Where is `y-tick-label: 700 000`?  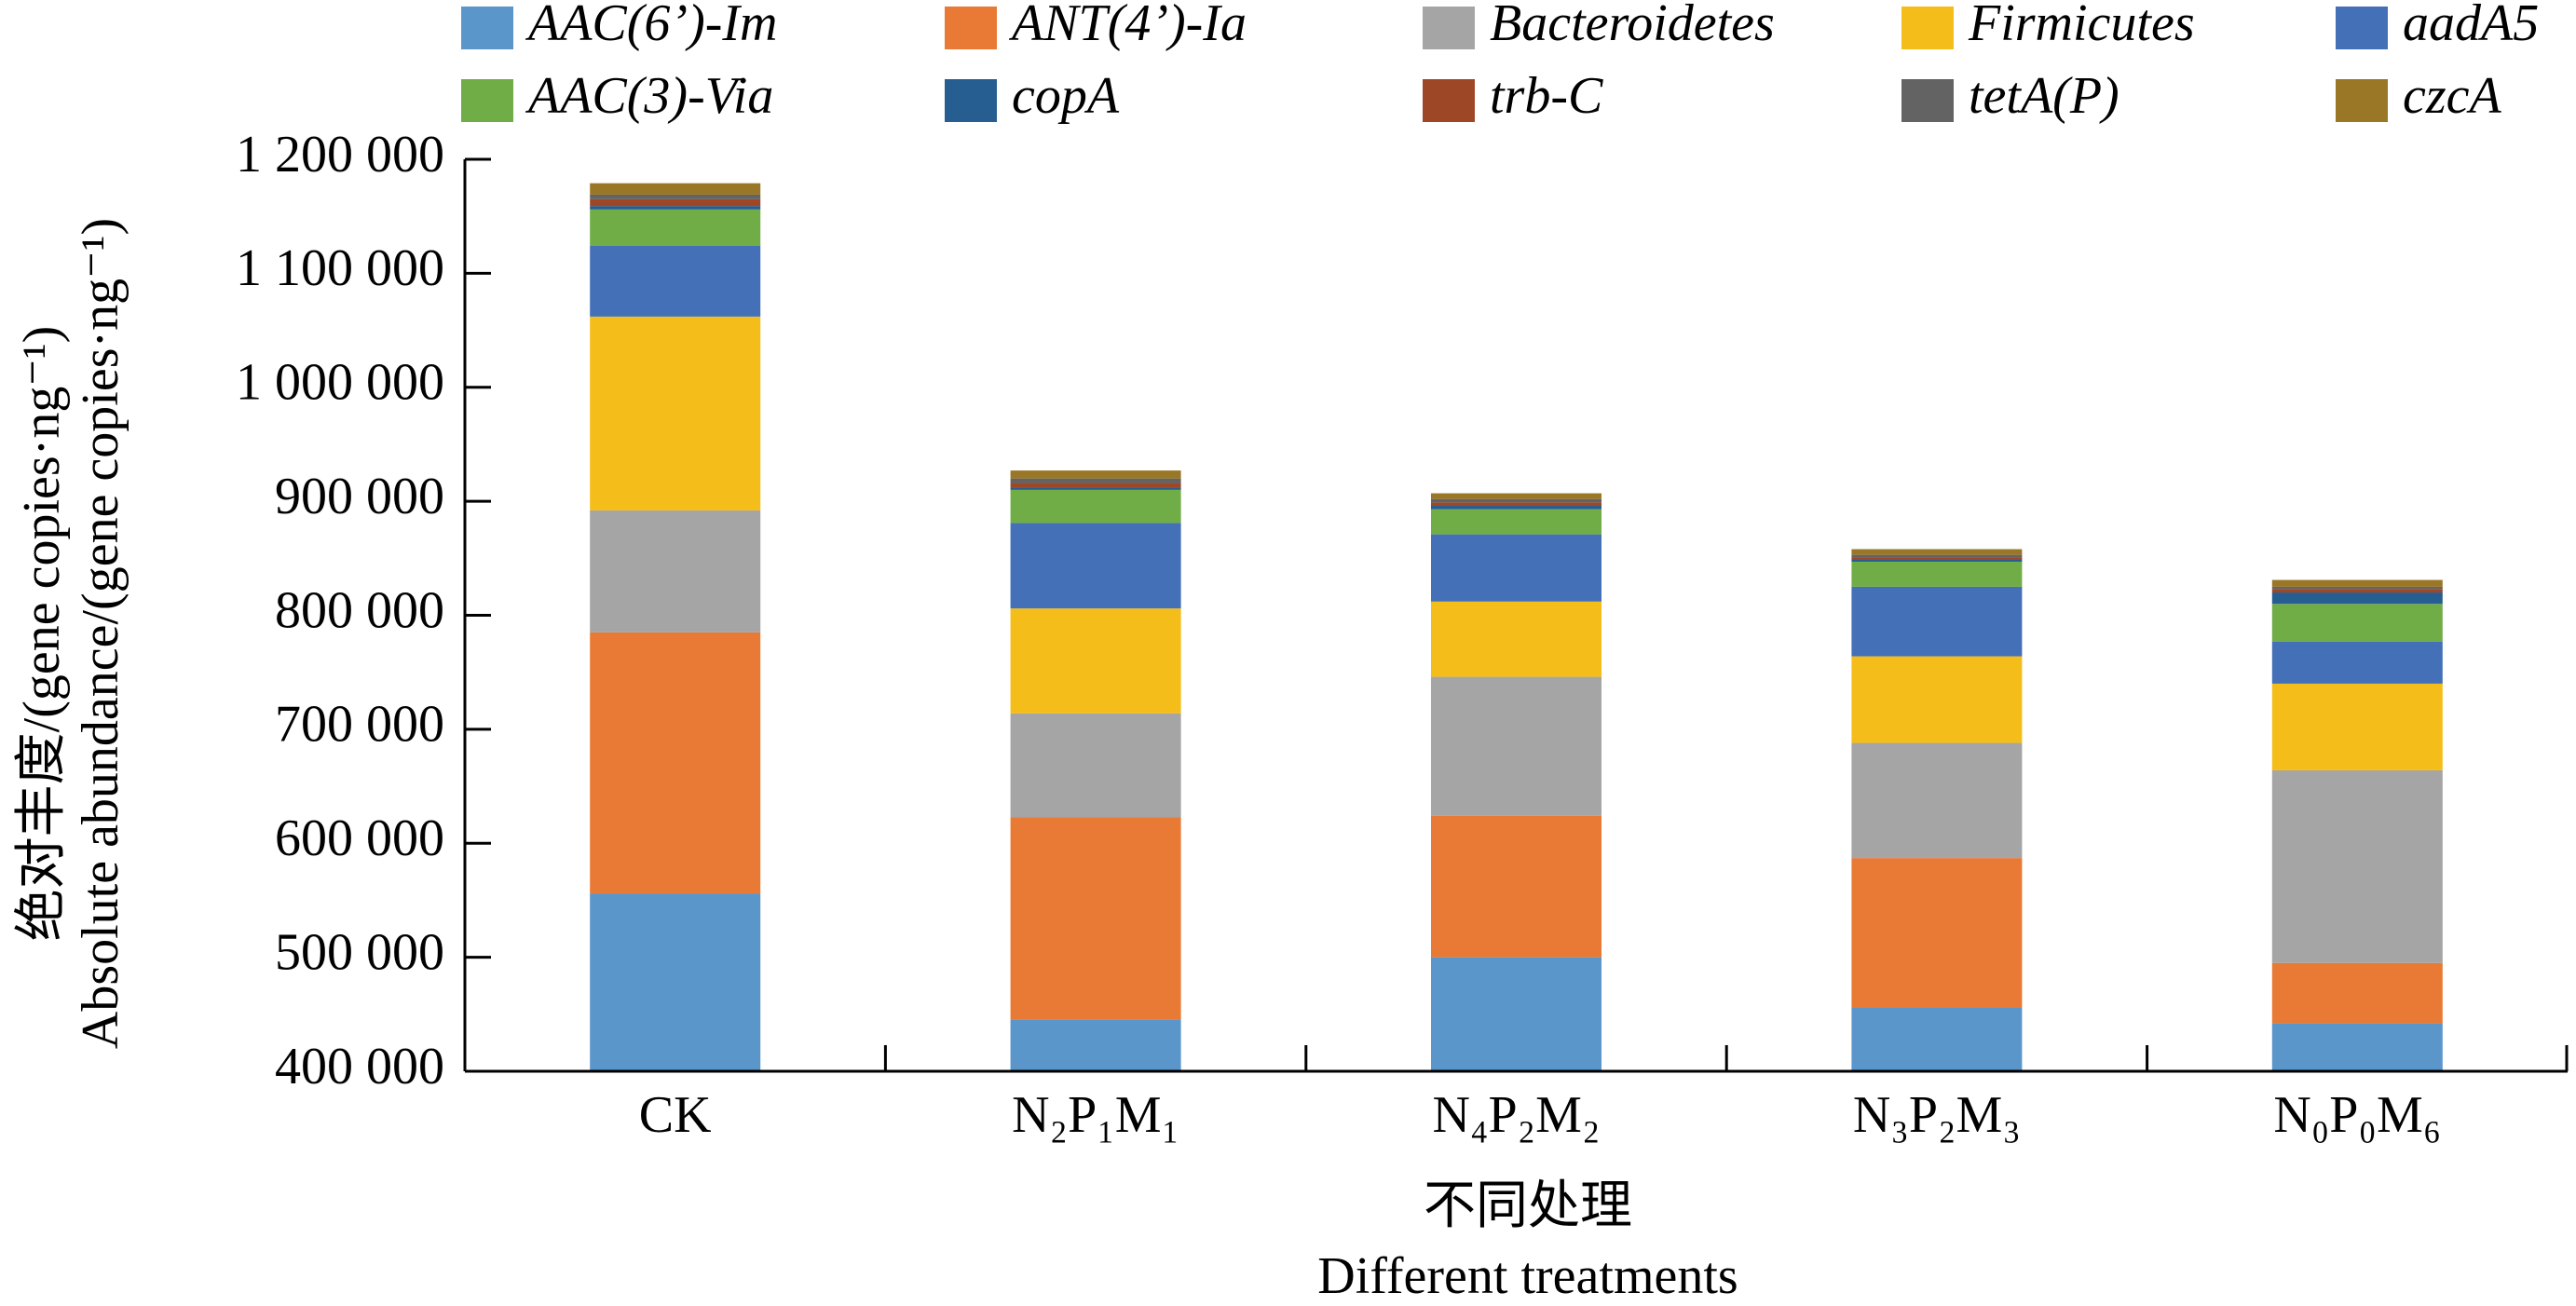 y-tick-label: 700 000 is located at coordinates (359, 725).